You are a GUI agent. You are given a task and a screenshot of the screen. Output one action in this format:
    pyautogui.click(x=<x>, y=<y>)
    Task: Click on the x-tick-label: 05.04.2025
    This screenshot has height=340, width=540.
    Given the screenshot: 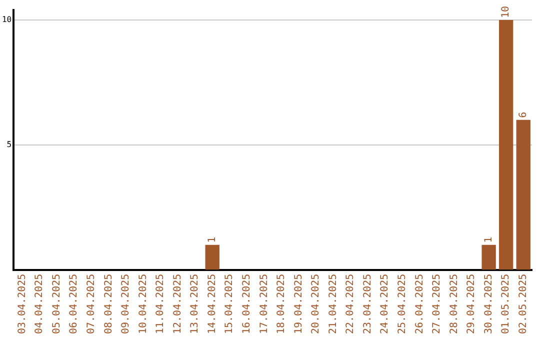 What is the action you would take?
    pyautogui.click(x=56, y=304)
    